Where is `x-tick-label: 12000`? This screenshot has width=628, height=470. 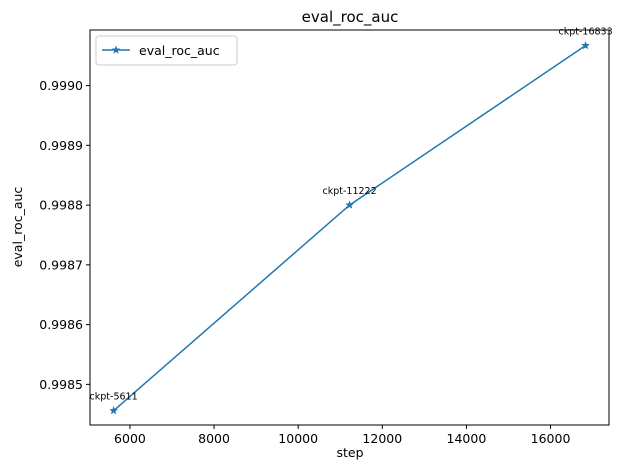
x-tick-label: 12000 is located at coordinates (382, 438).